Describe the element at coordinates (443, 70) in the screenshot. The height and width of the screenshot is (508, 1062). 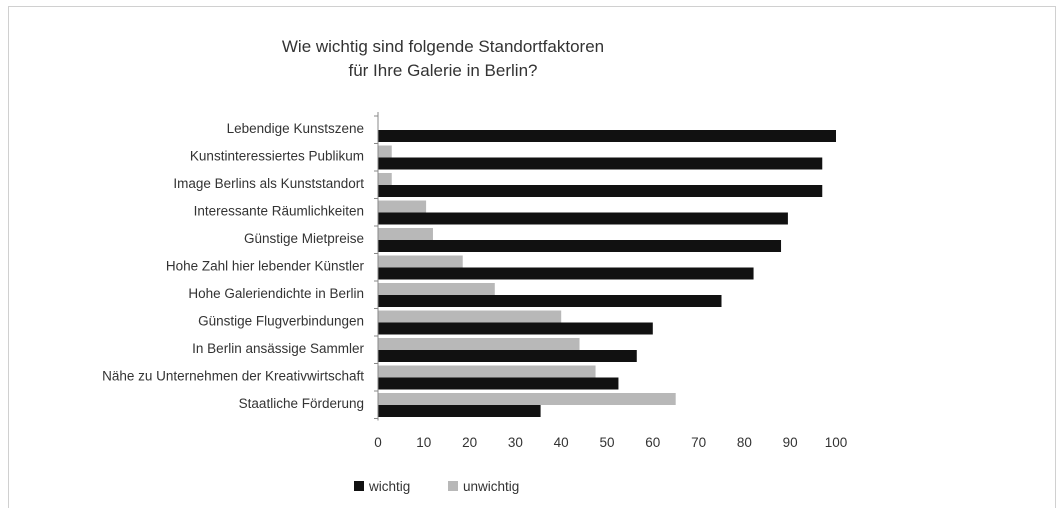
I see `chart-title-line: für Ihre Galerie in Berlin?` at that location.